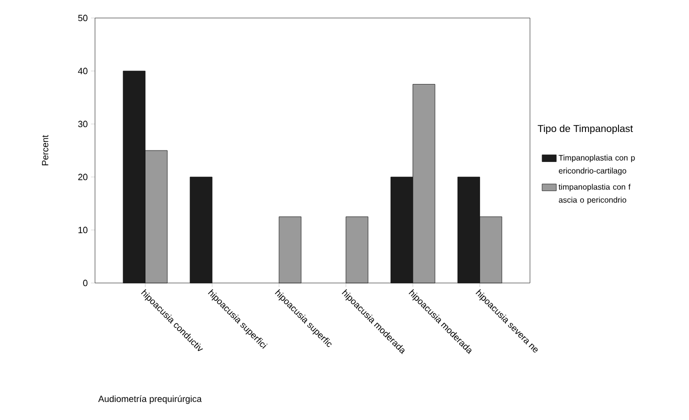  What do you see at coordinates (83, 71) in the screenshot?
I see `y-tick-label: 40` at bounding box center [83, 71].